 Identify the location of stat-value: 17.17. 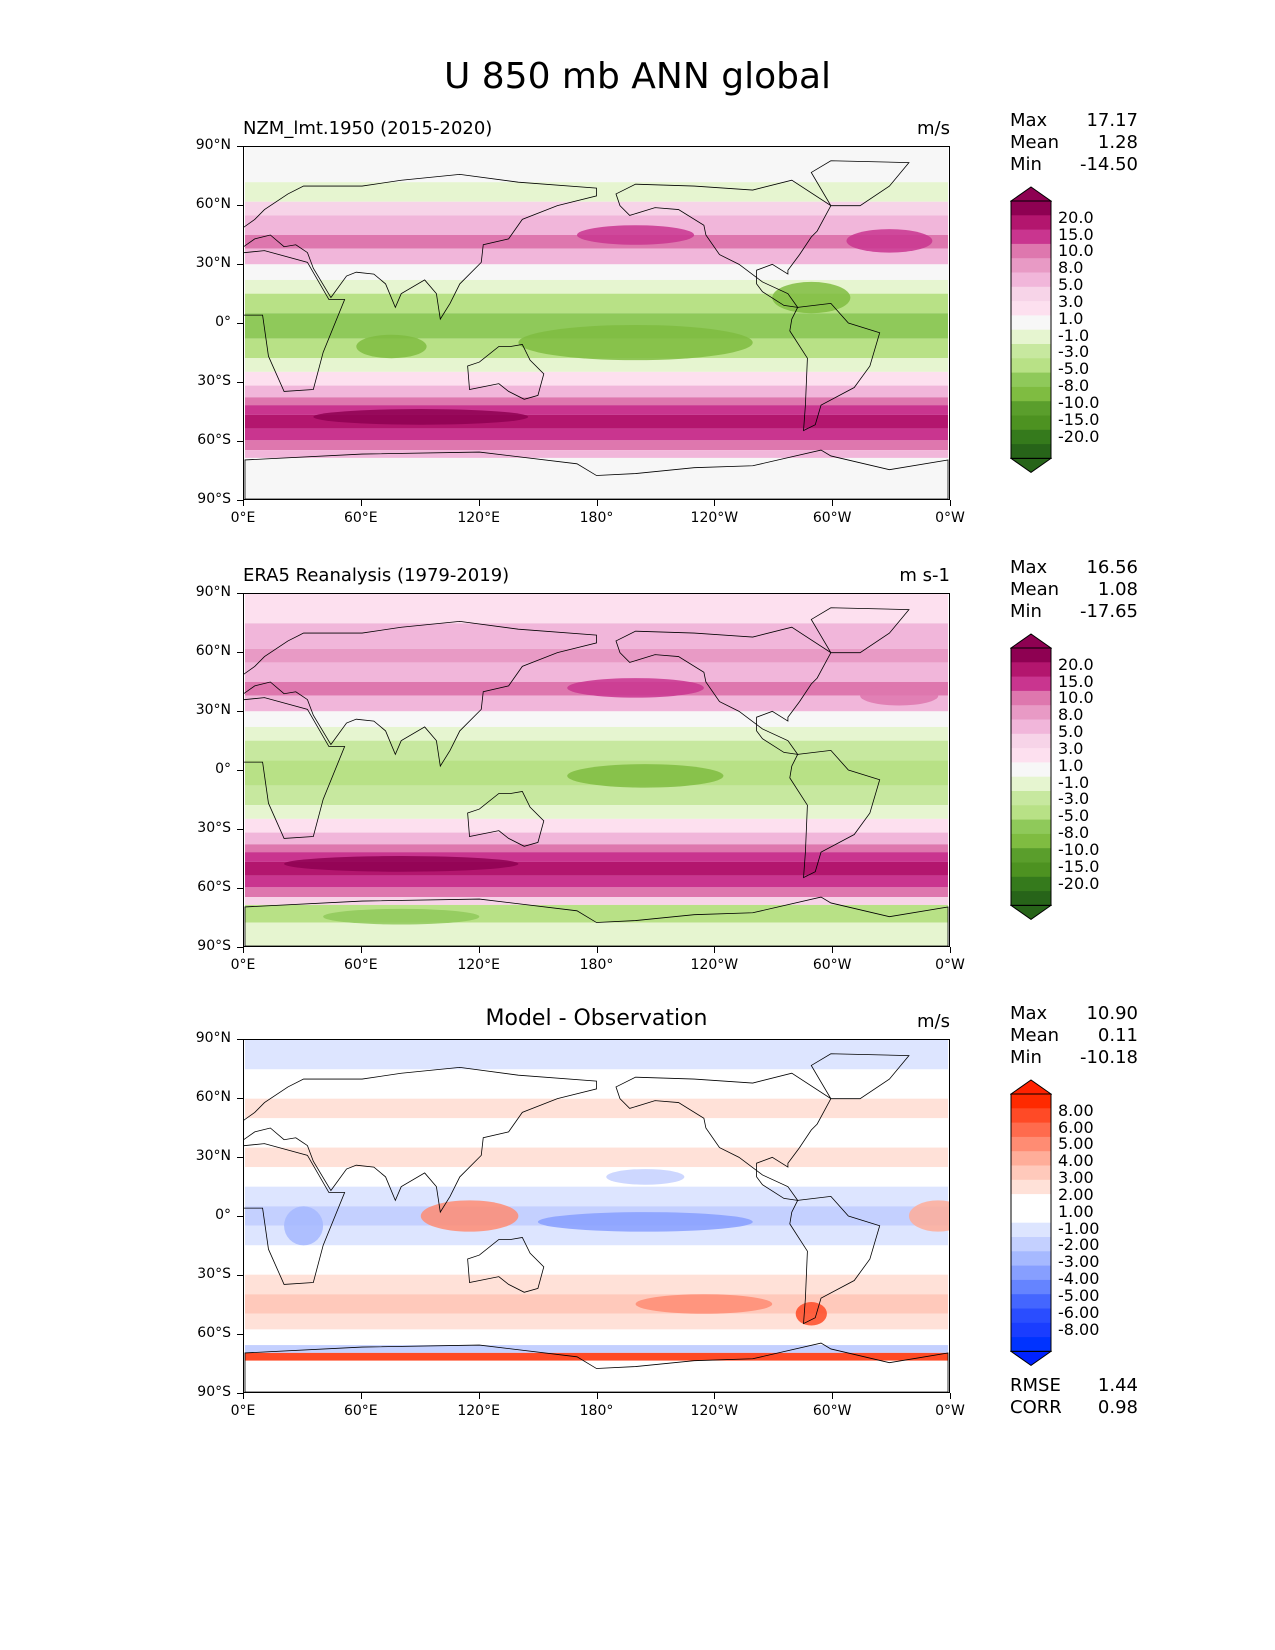
(1112, 120).